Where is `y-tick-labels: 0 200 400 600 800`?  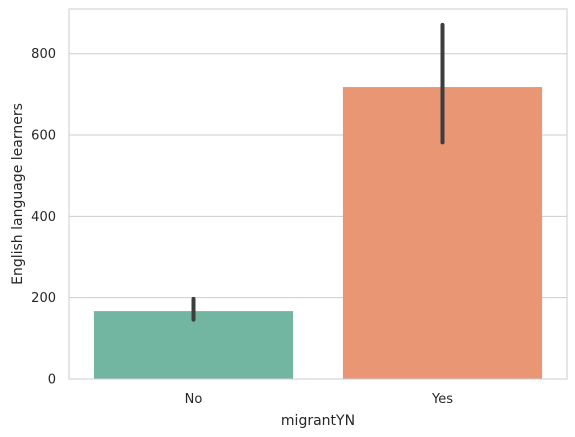
y-tick-labels: 0 200 400 600 800 is located at coordinates (43, 217).